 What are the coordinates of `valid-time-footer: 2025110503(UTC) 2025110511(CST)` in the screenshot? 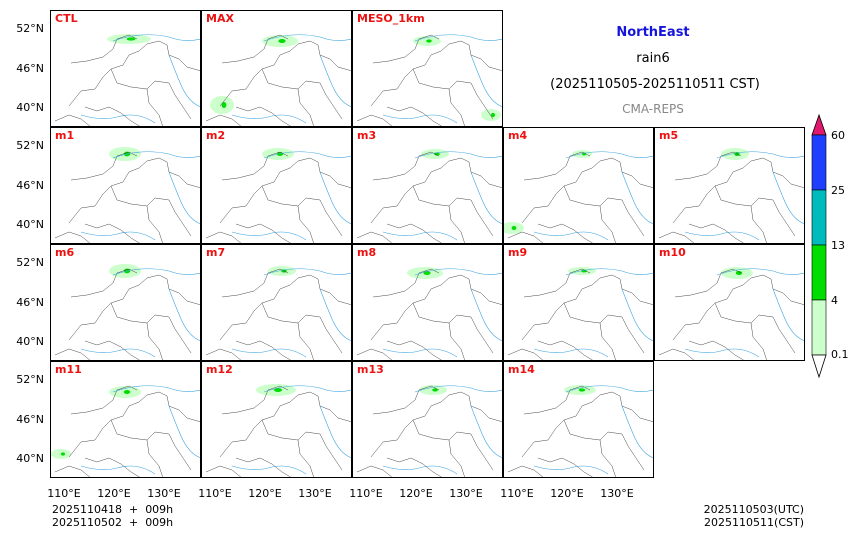 It's located at (748, 516).